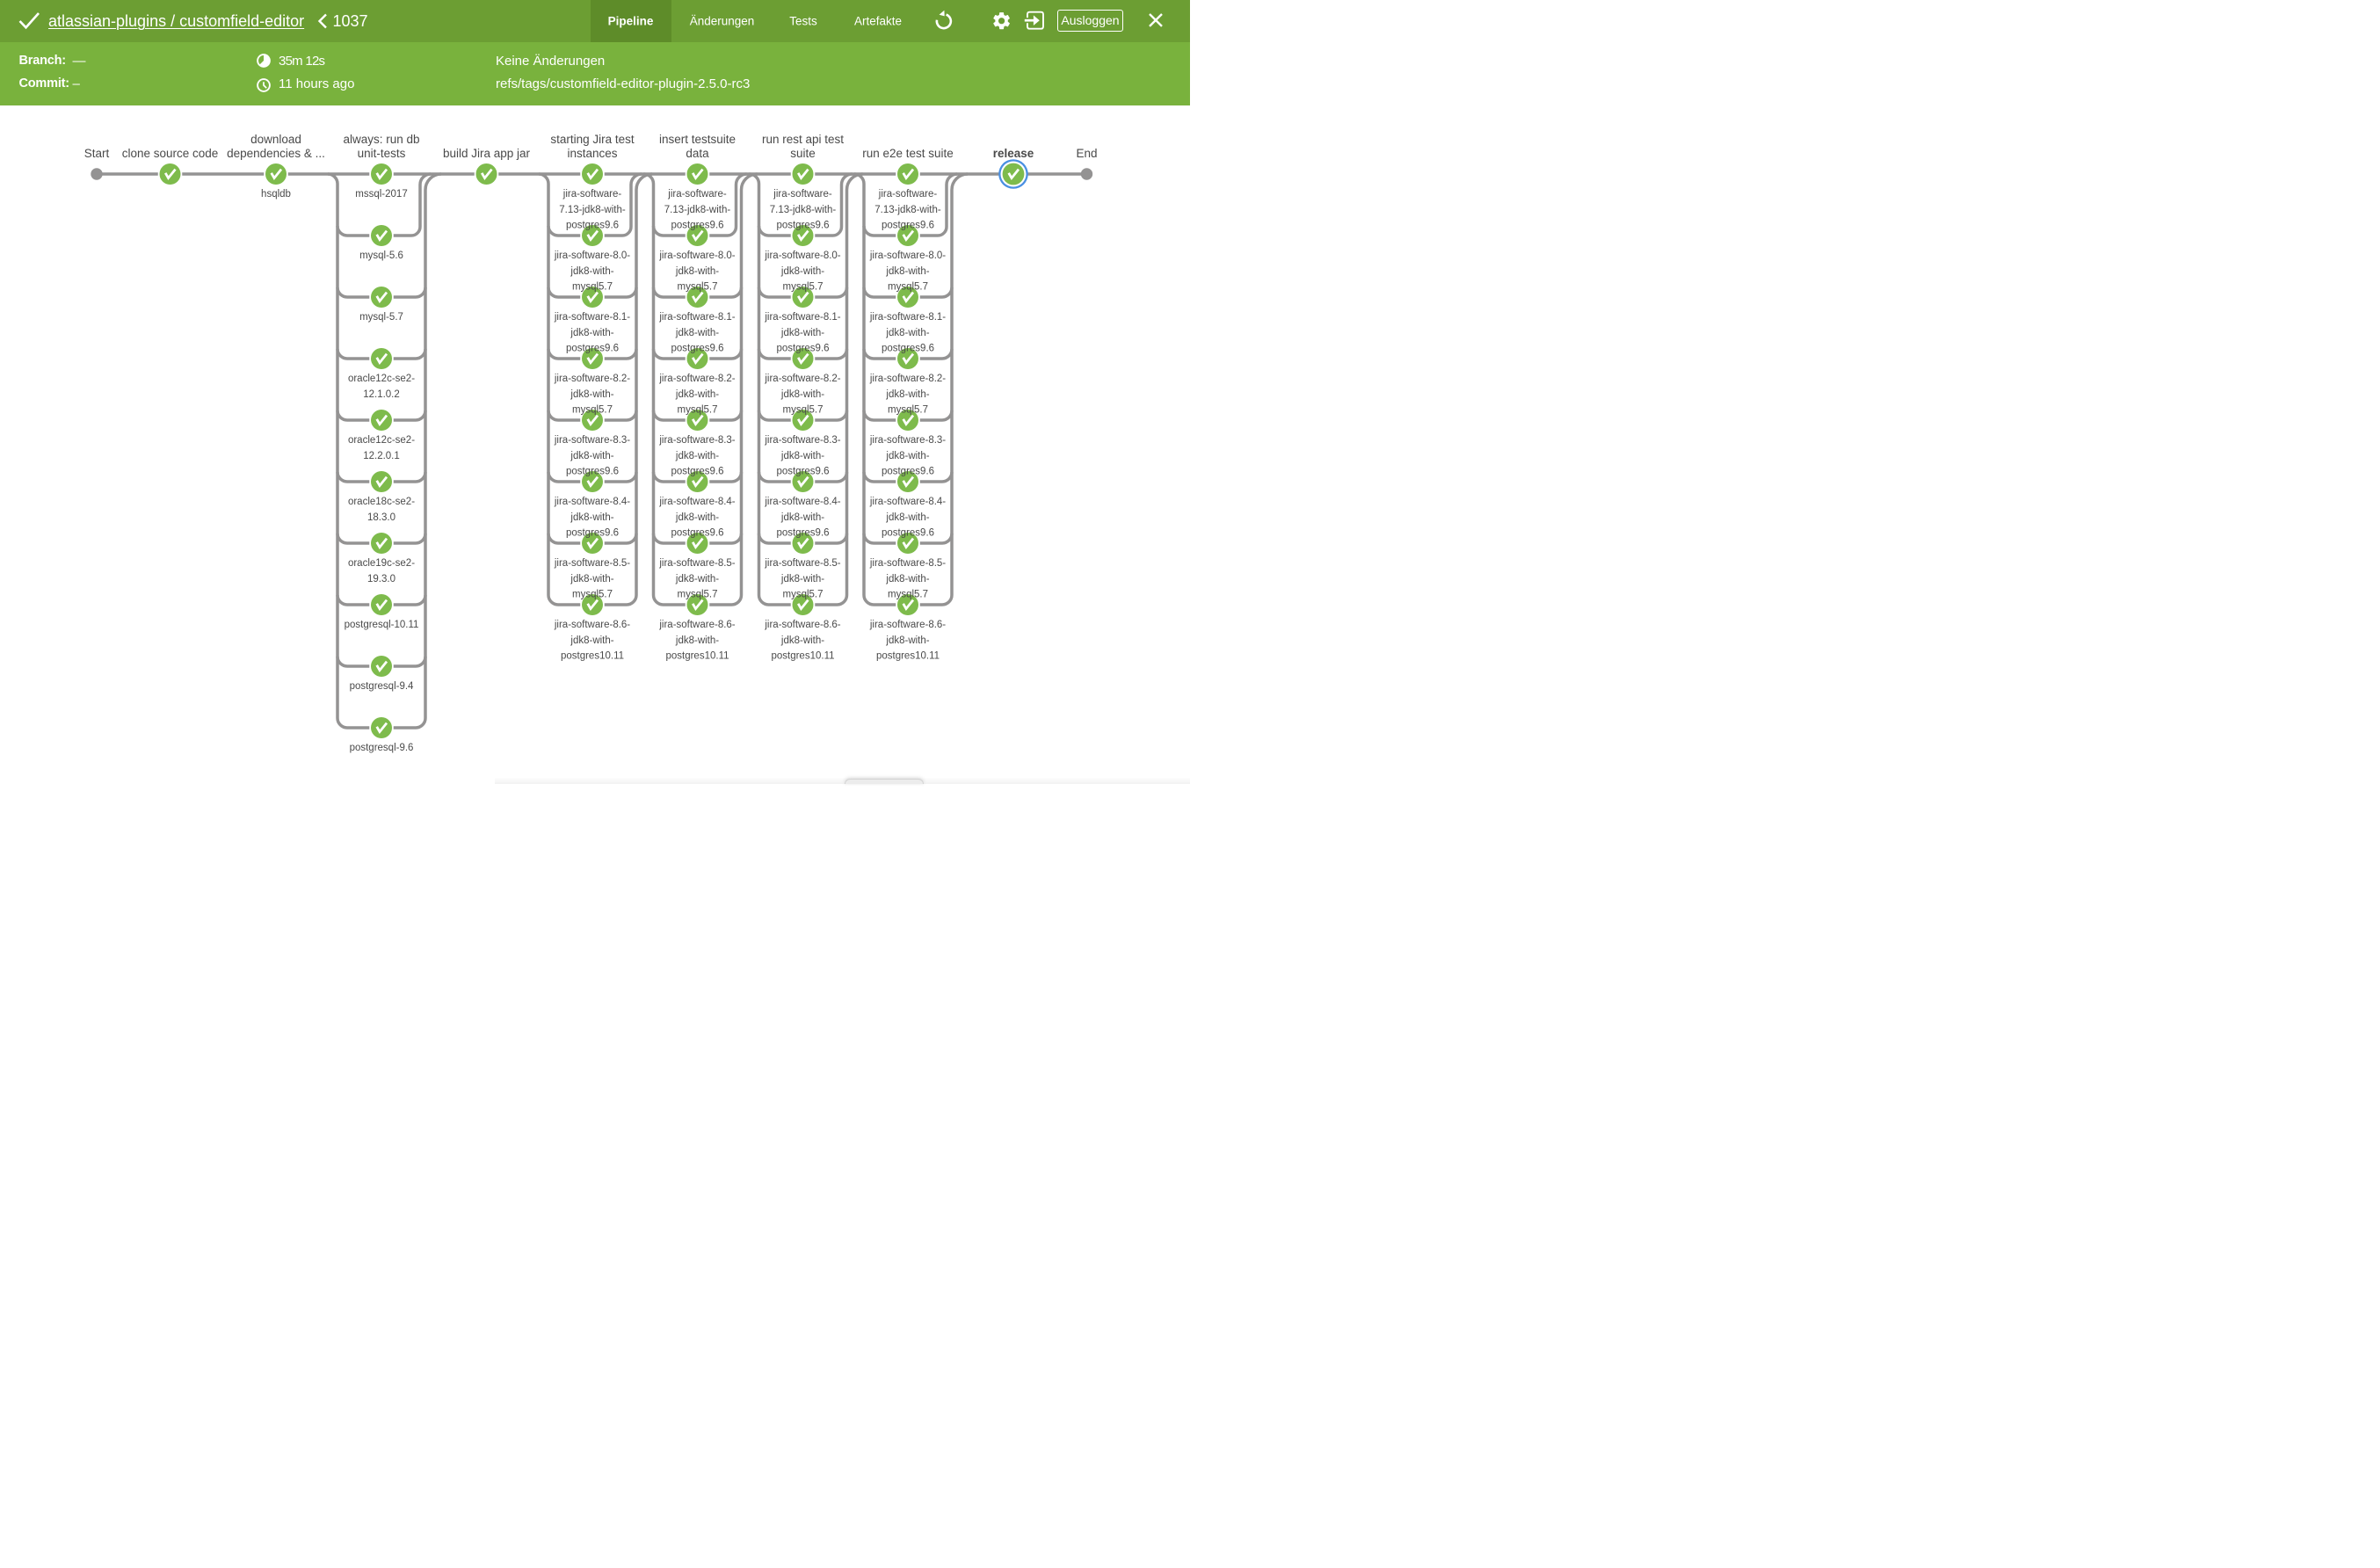  What do you see at coordinates (381, 563) in the screenshot?
I see `svg-text: oracle19c-se2-` at bounding box center [381, 563].